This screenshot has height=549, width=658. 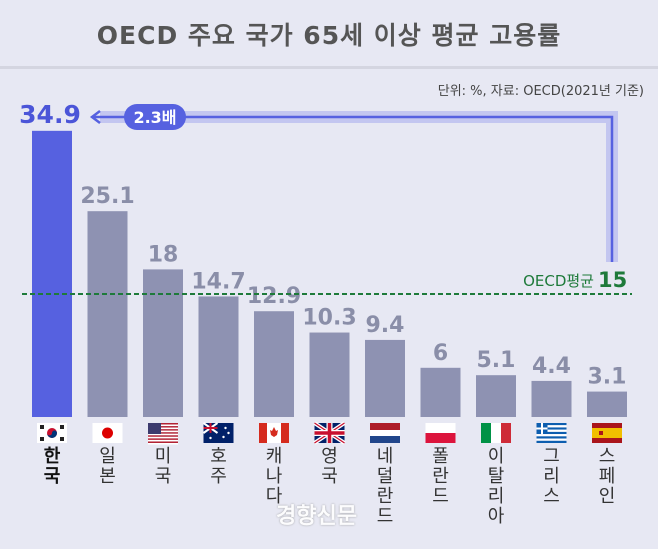 What do you see at coordinates (329, 67) in the screenshot?
I see `title-divider` at bounding box center [329, 67].